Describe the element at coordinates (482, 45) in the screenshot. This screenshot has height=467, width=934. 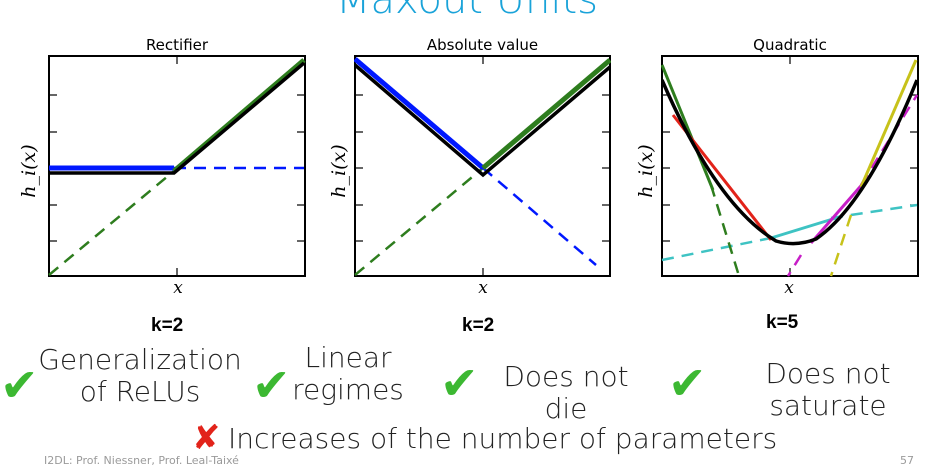
I see `plot-title-absolute: Absolute value` at that location.